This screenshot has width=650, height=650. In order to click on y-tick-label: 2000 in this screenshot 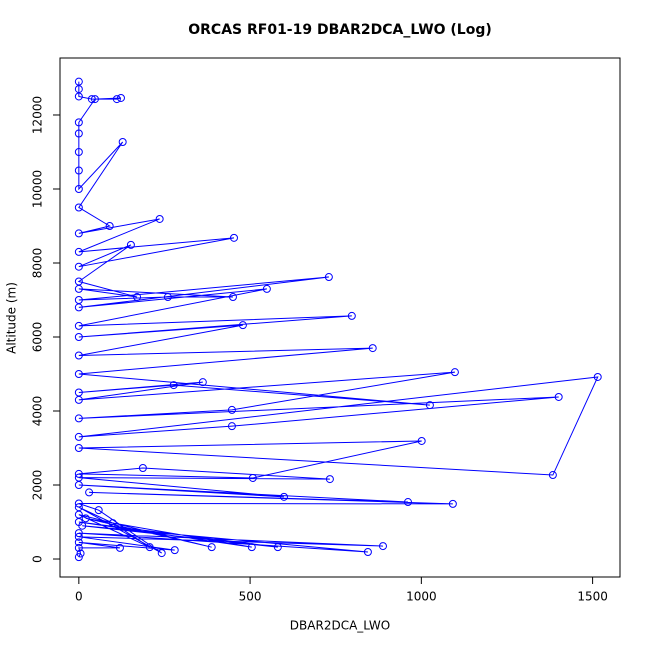, I will do `click(38, 485)`.